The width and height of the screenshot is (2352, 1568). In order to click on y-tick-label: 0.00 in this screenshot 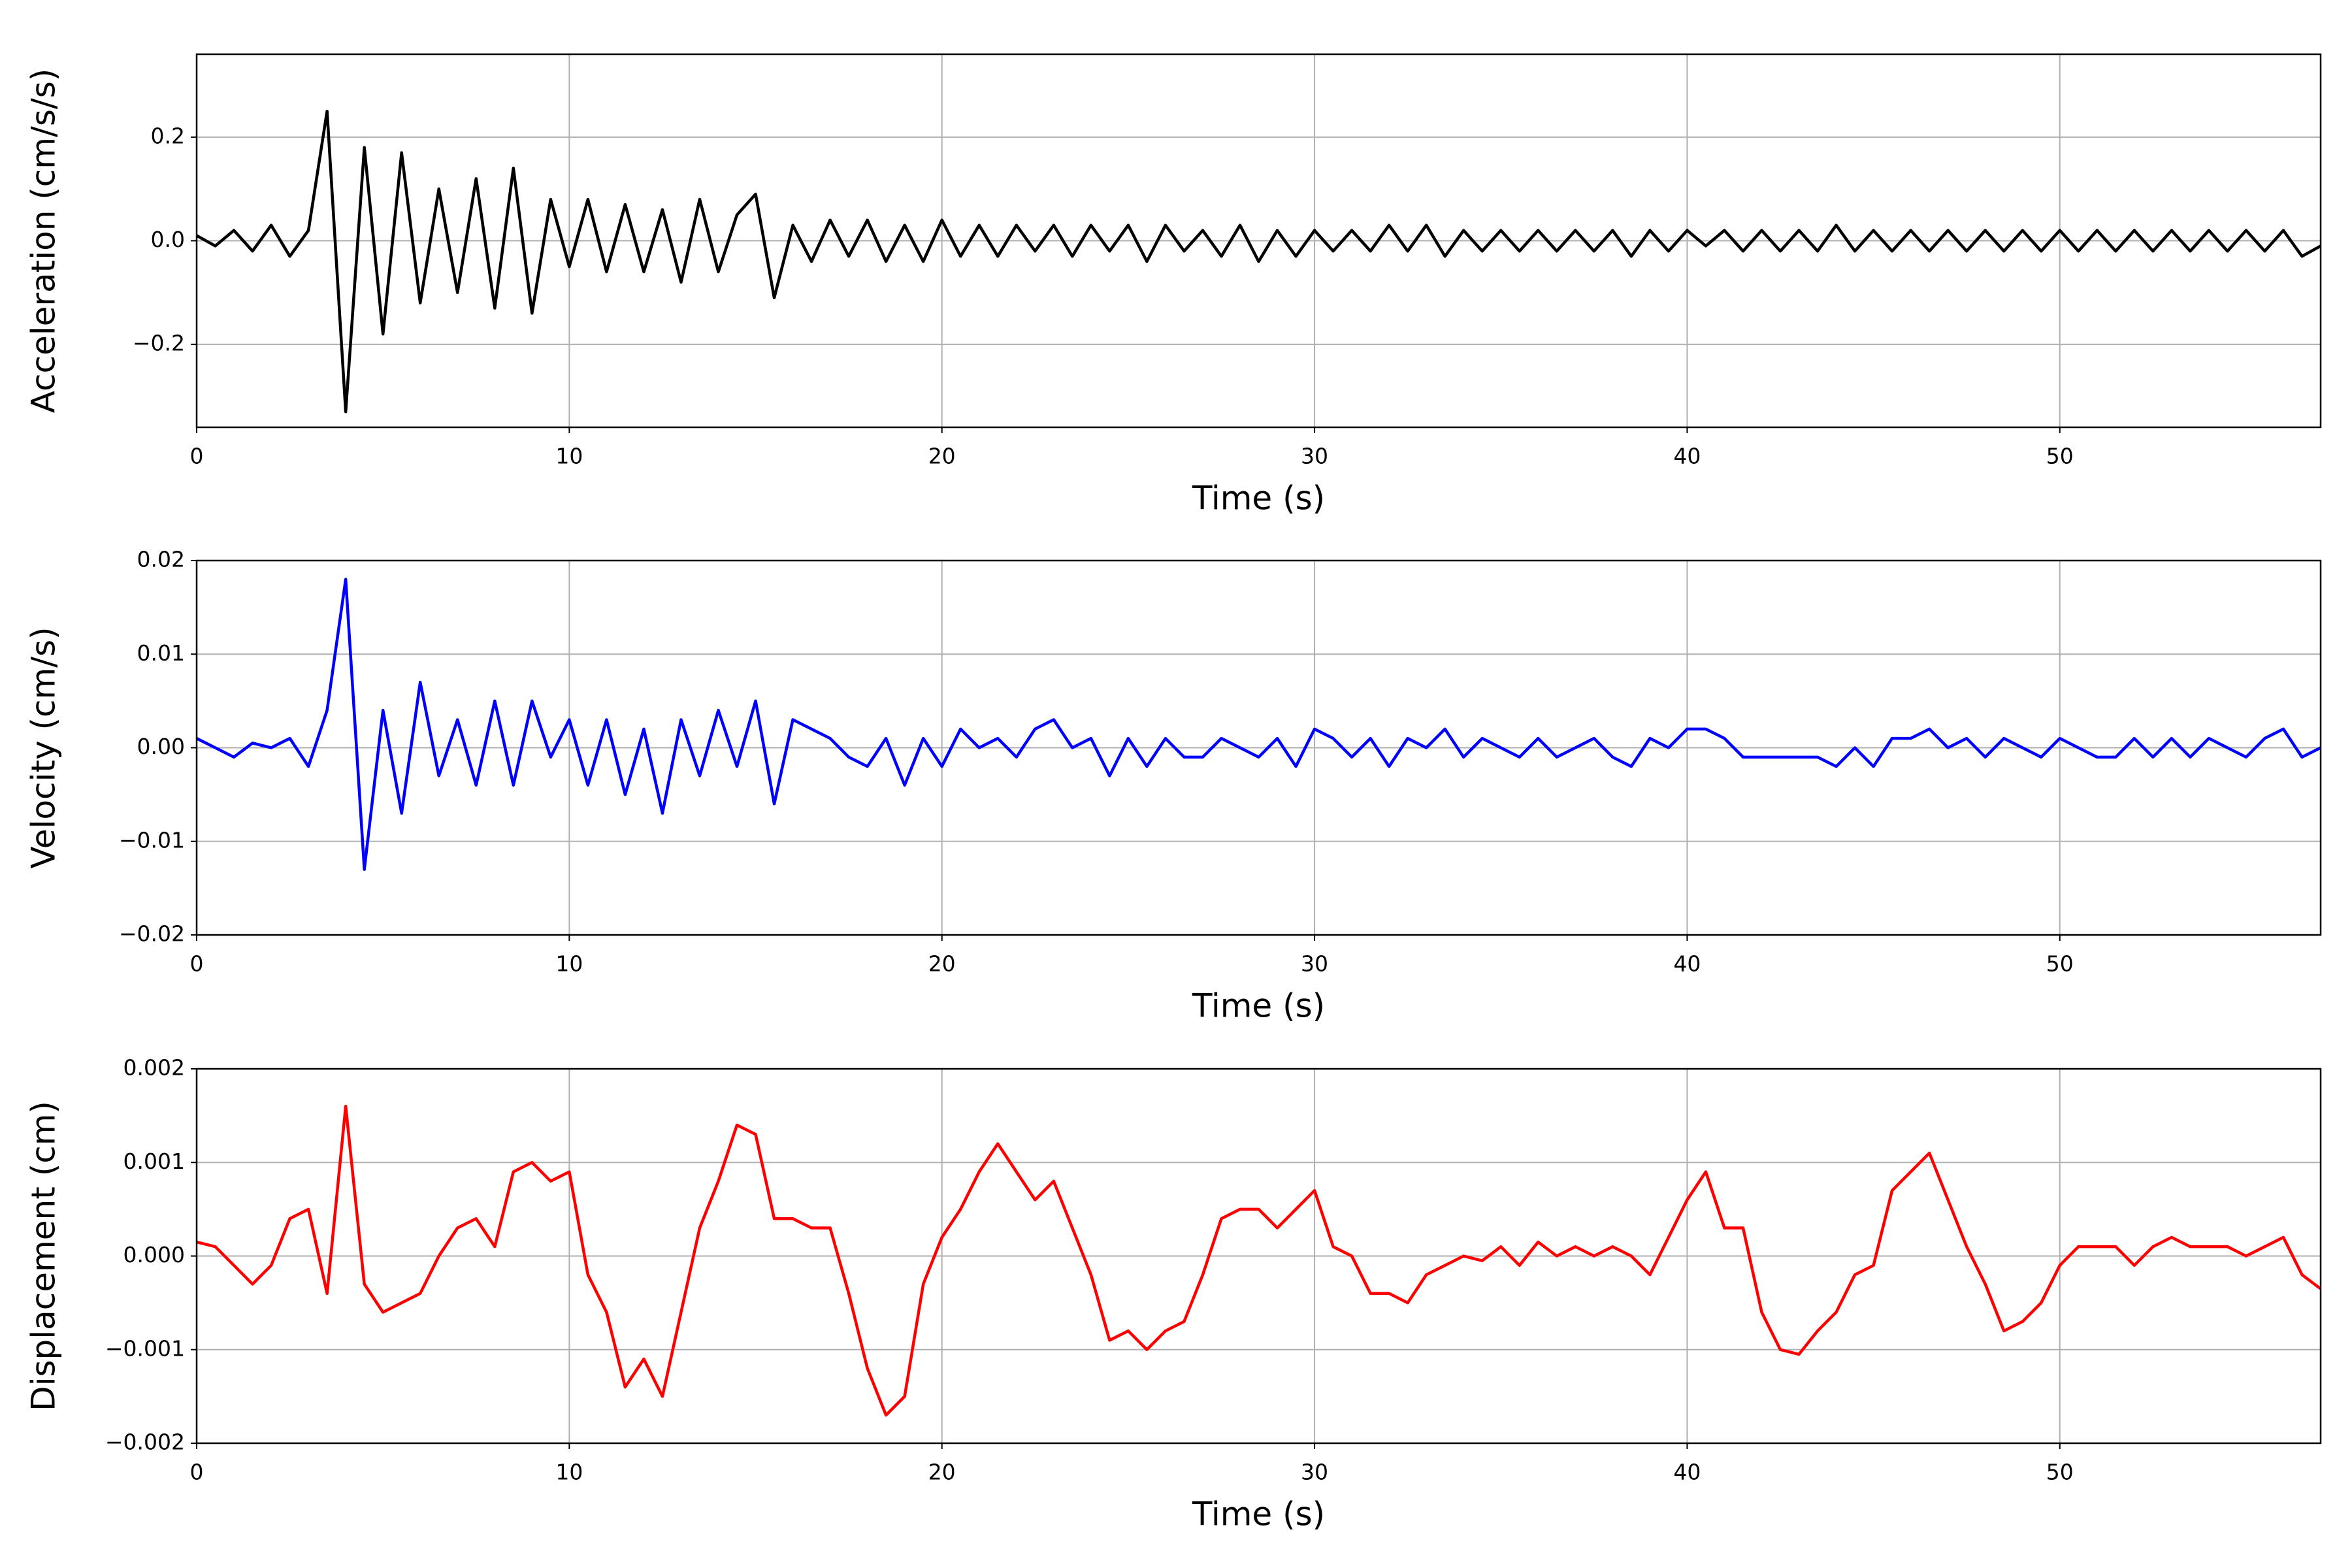, I will do `click(161, 746)`.